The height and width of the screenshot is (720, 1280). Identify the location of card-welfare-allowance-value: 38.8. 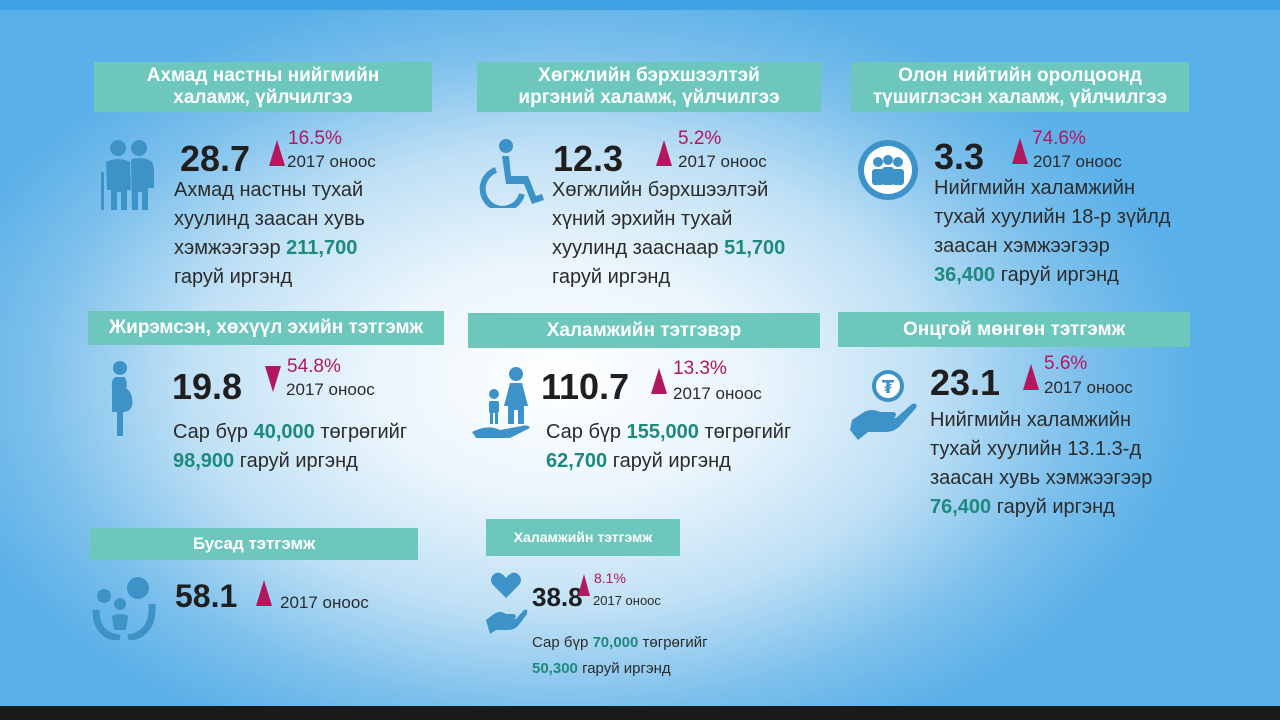
(557, 597).